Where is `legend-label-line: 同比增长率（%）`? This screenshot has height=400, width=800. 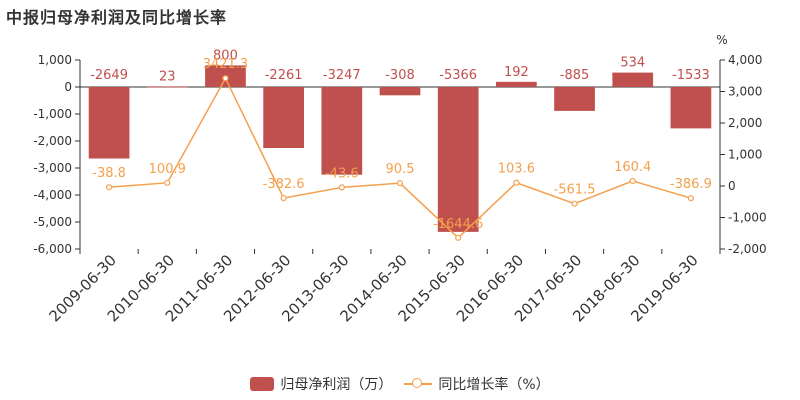 legend-label-line: 同比增长率（%） is located at coordinates (494, 385).